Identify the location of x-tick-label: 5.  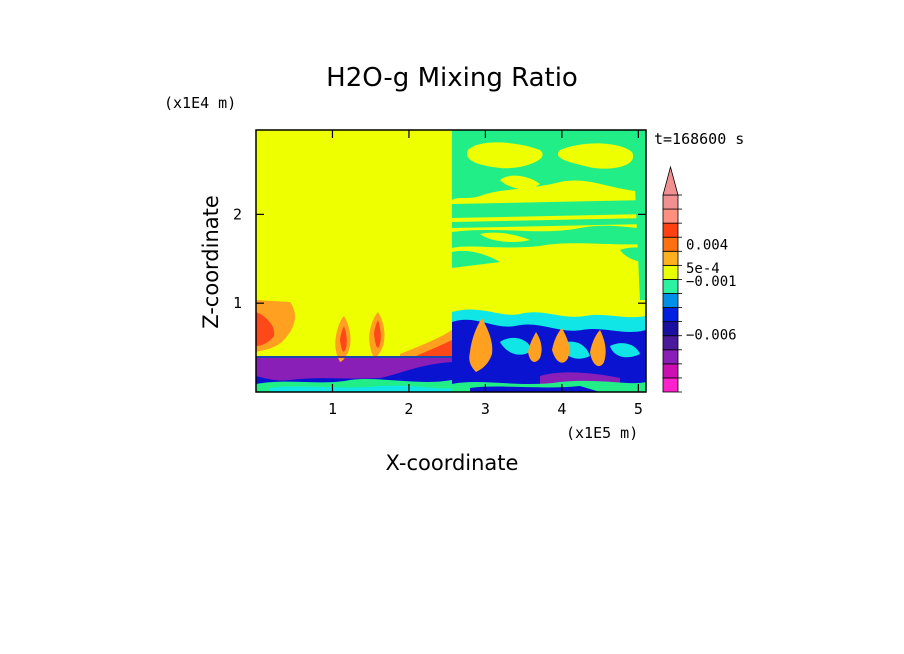
(638, 409).